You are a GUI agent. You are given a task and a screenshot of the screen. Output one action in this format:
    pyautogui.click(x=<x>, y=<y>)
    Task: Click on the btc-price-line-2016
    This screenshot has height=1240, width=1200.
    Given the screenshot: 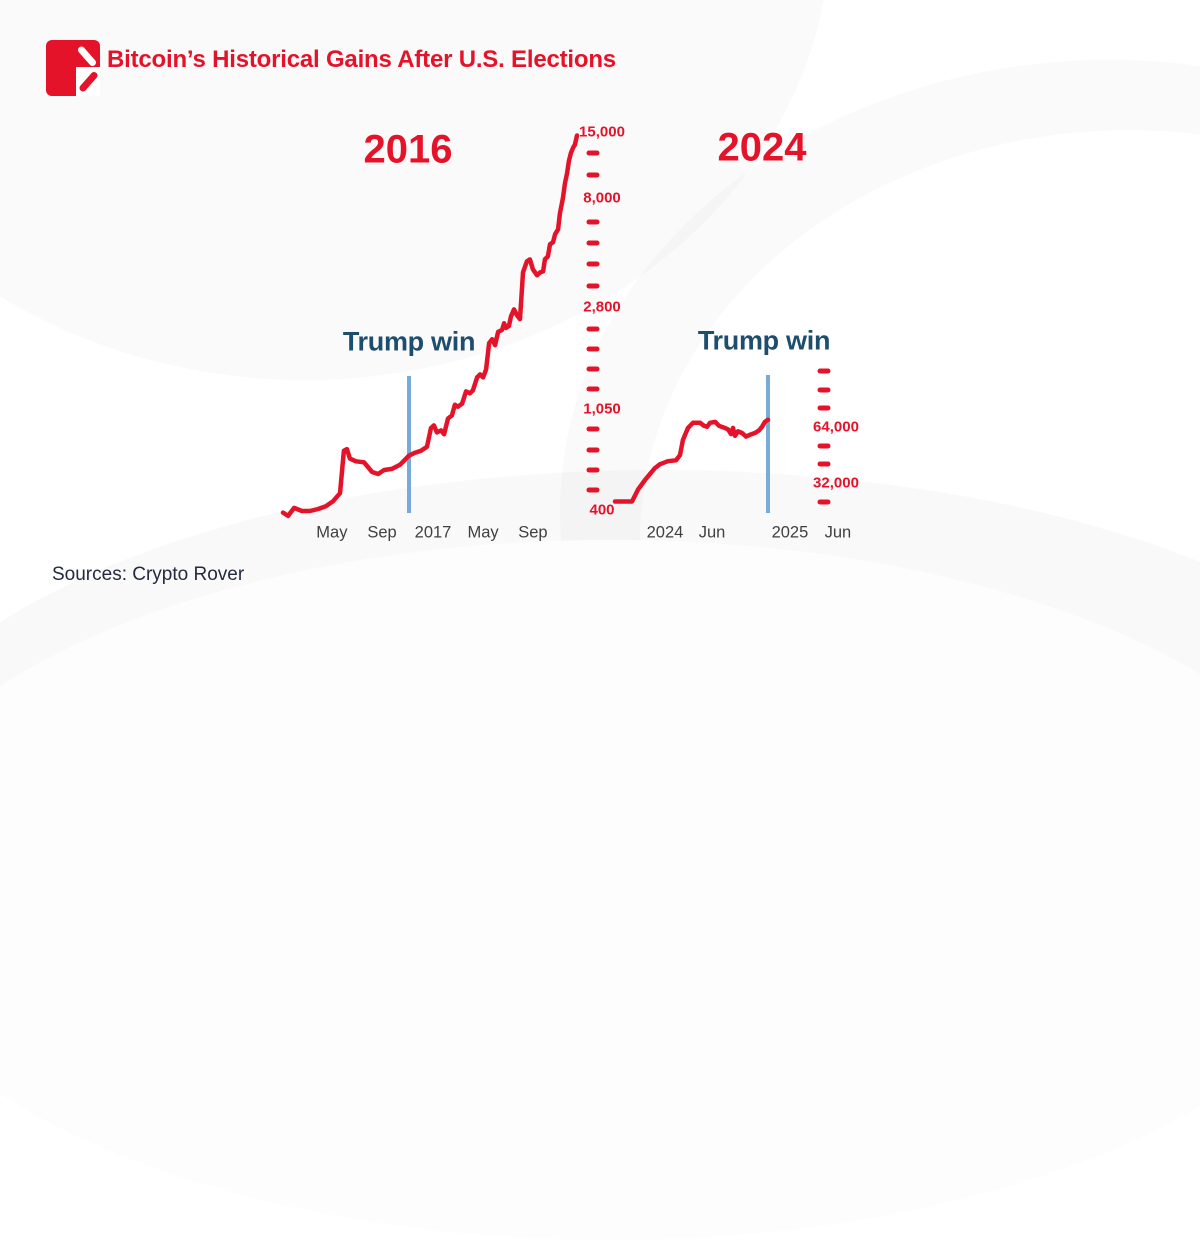 What is the action you would take?
    pyautogui.click(x=430, y=326)
    